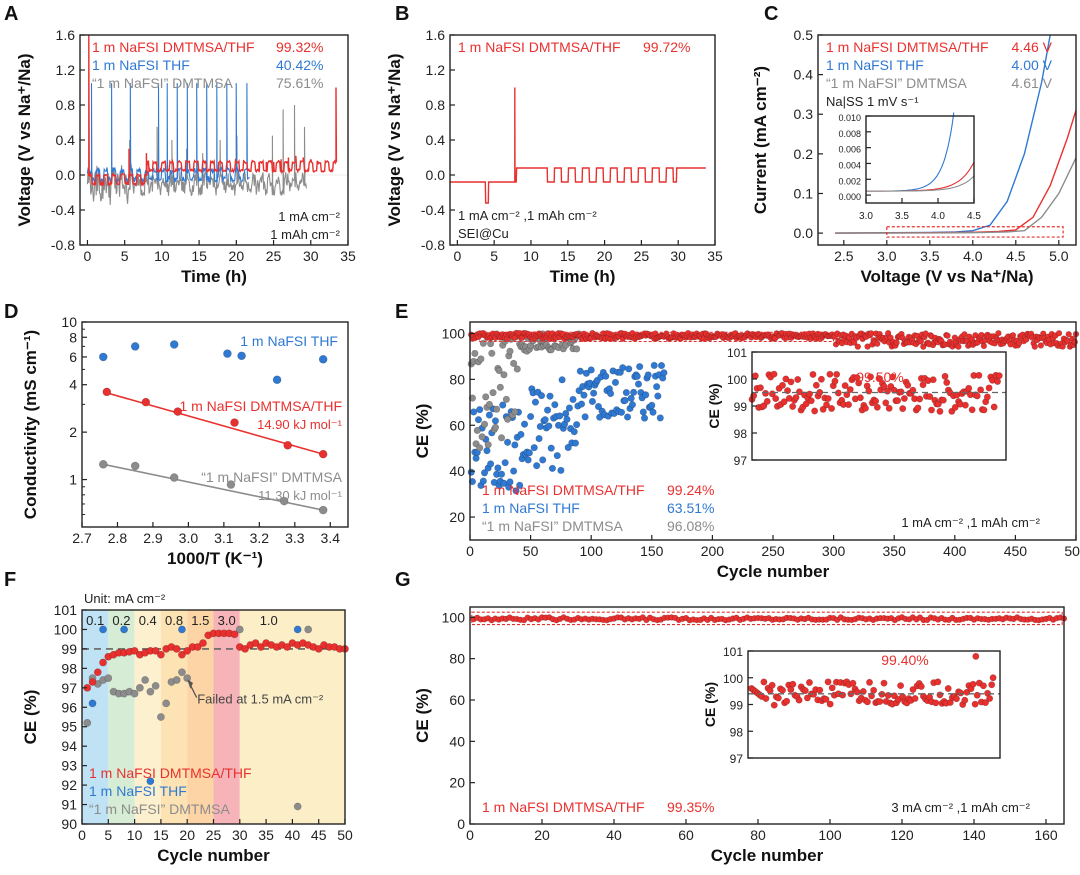 This screenshot has height=875, width=1080. What do you see at coordinates (902, 216) in the screenshot?
I see `x-tick-label: 3.5` at bounding box center [902, 216].